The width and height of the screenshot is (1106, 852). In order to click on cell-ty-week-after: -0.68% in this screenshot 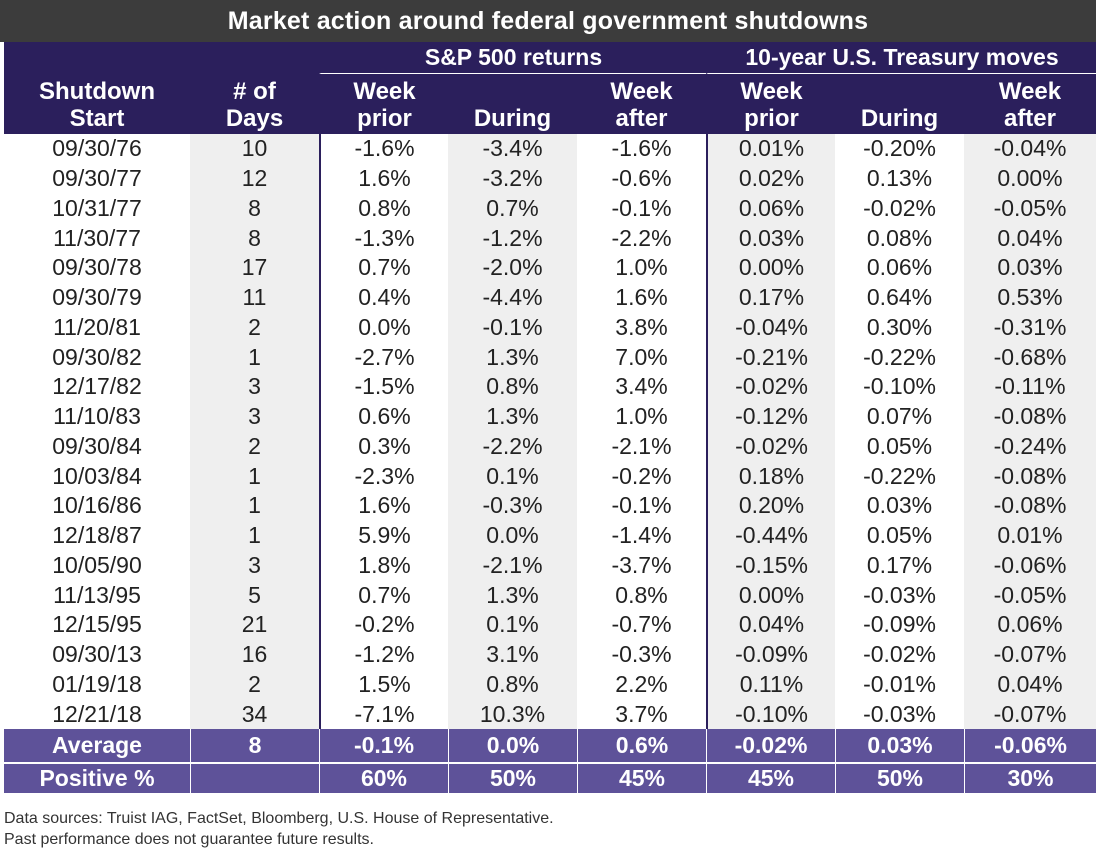, I will do `click(1030, 357)`.